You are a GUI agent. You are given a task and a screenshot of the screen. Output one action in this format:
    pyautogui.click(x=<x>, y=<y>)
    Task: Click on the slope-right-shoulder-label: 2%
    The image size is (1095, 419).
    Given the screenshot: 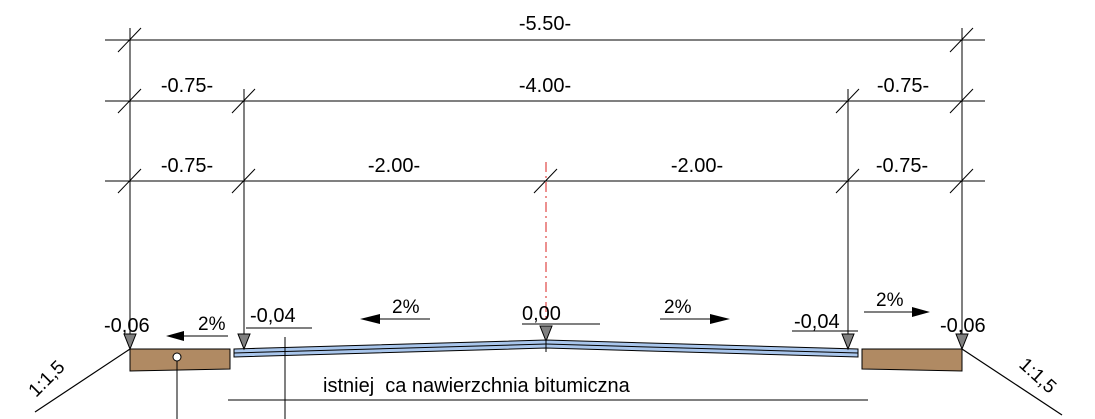 What is the action you would take?
    pyautogui.click(x=890, y=300)
    